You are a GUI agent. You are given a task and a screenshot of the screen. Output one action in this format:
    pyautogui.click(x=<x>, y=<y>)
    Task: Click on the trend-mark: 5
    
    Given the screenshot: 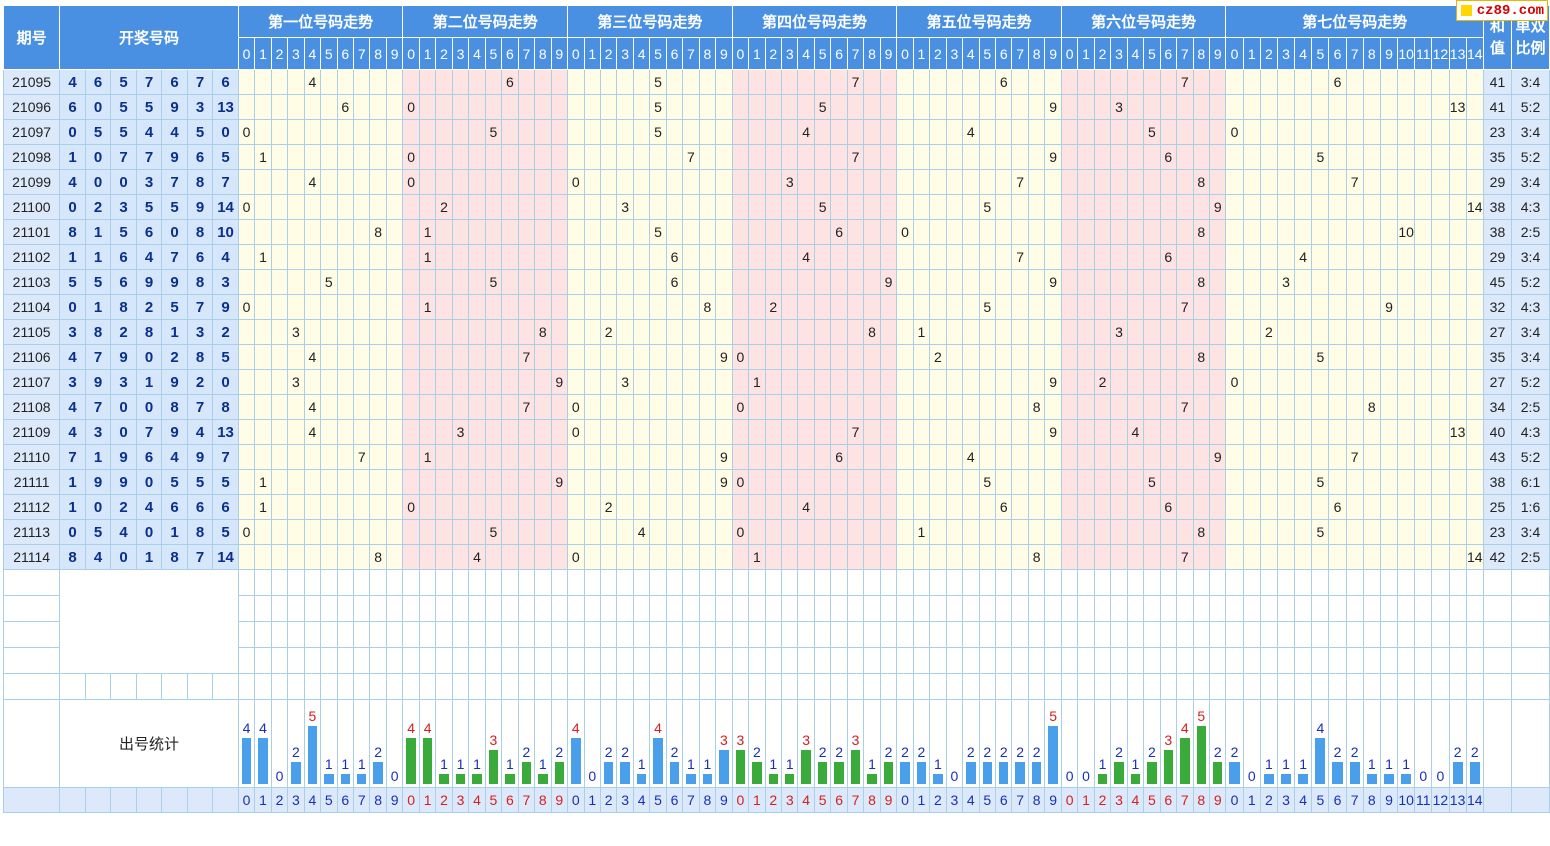 What is the action you would take?
    pyautogui.click(x=1152, y=482)
    